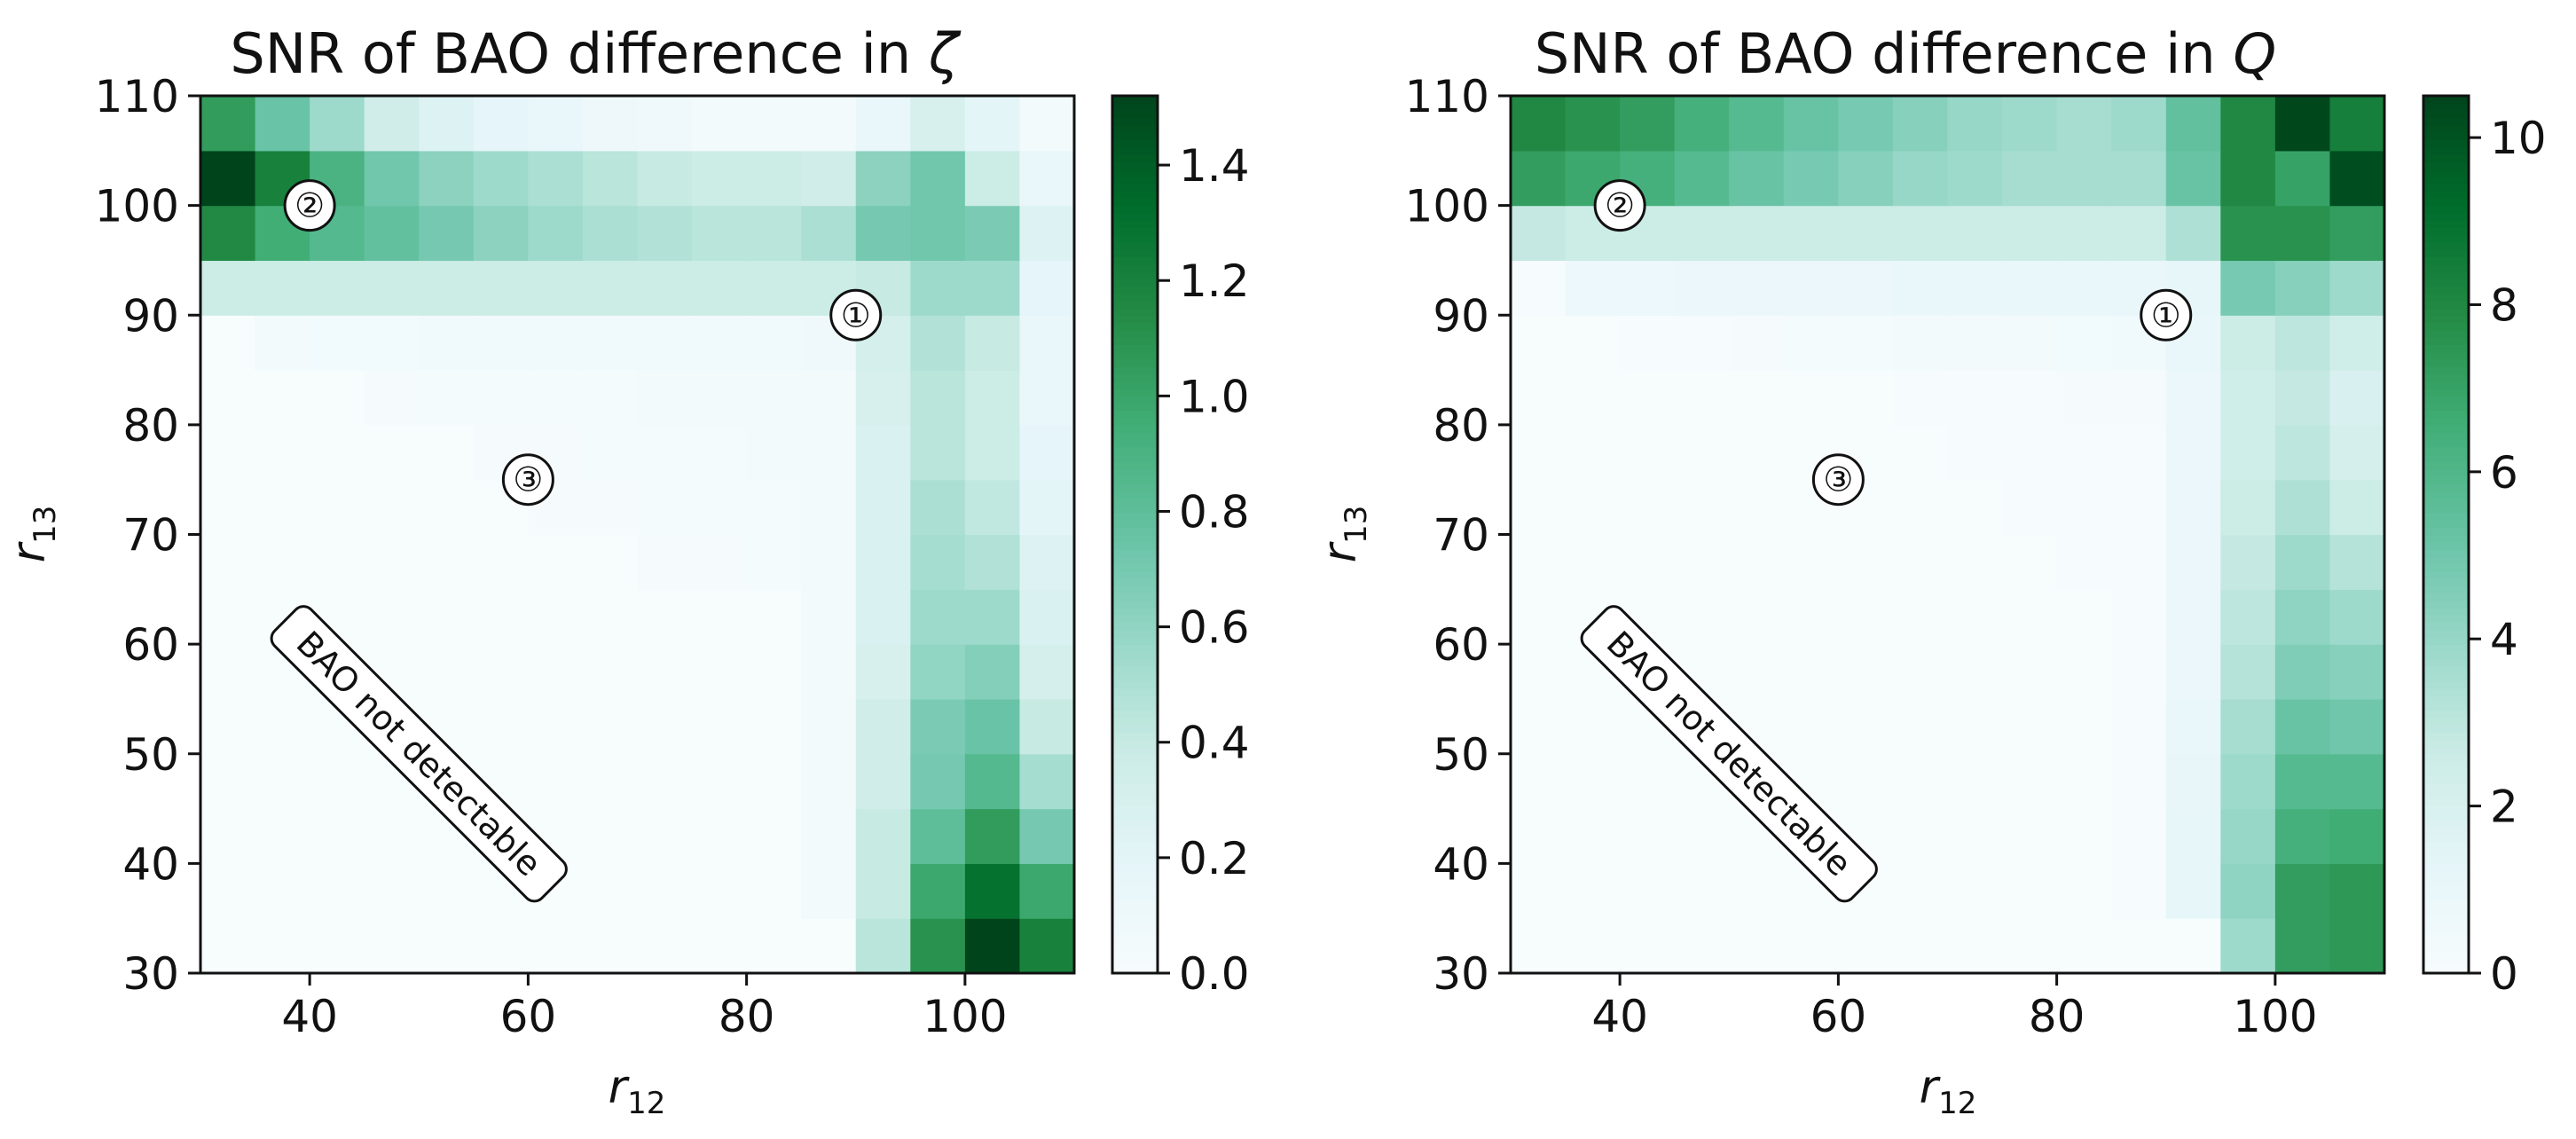 The image size is (2576, 1139). I want to click on chart-title: SNR of BAO difference in ζ, so click(596, 53).